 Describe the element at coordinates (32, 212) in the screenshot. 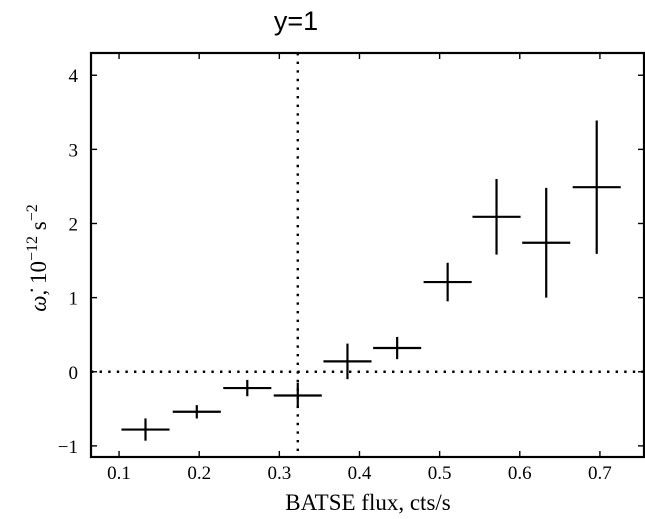

I see `y-axis-label-unit-exponent: −2` at that location.